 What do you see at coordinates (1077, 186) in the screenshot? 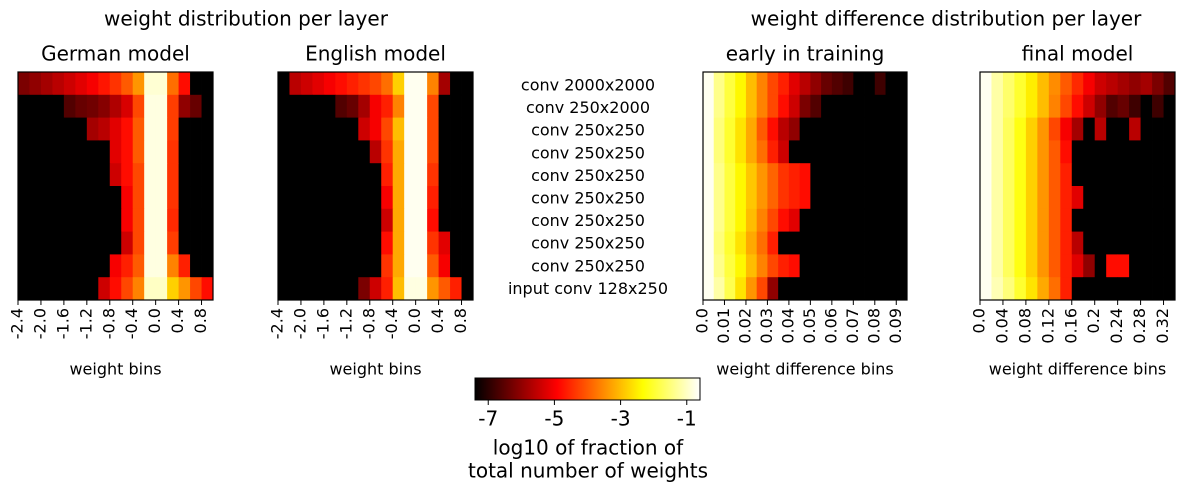
I see `axes-frame` at bounding box center [1077, 186].